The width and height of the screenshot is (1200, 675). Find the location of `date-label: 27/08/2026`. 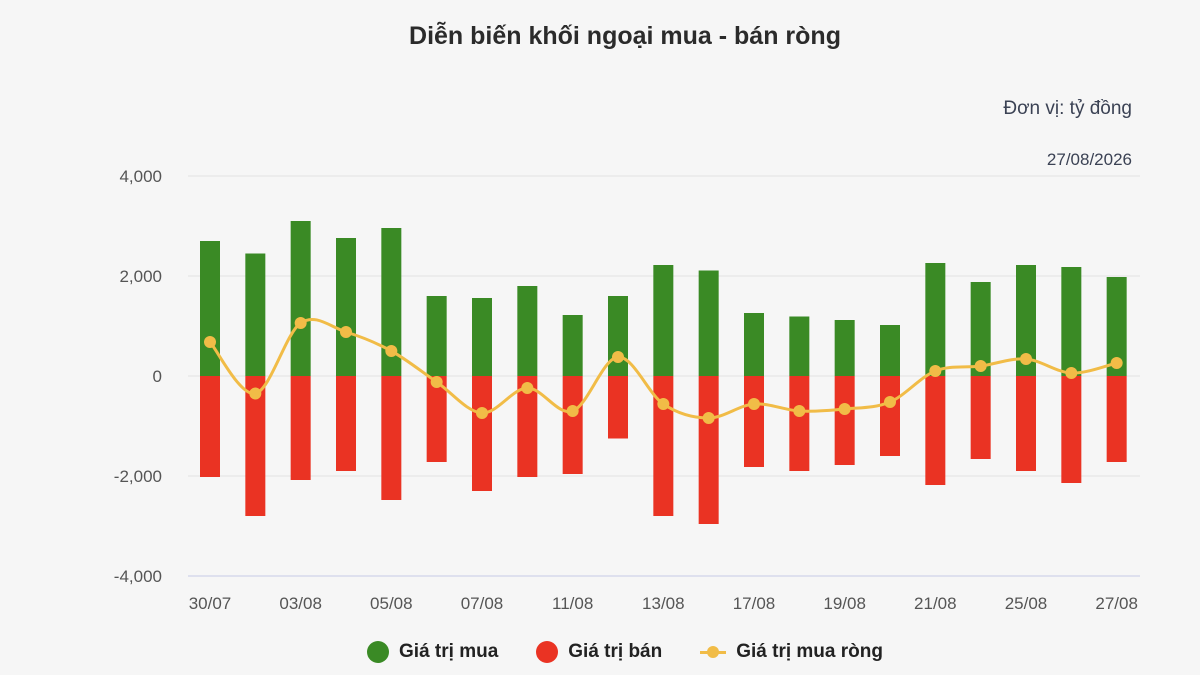

date-label: 27/08/2026 is located at coordinates (1089, 159).